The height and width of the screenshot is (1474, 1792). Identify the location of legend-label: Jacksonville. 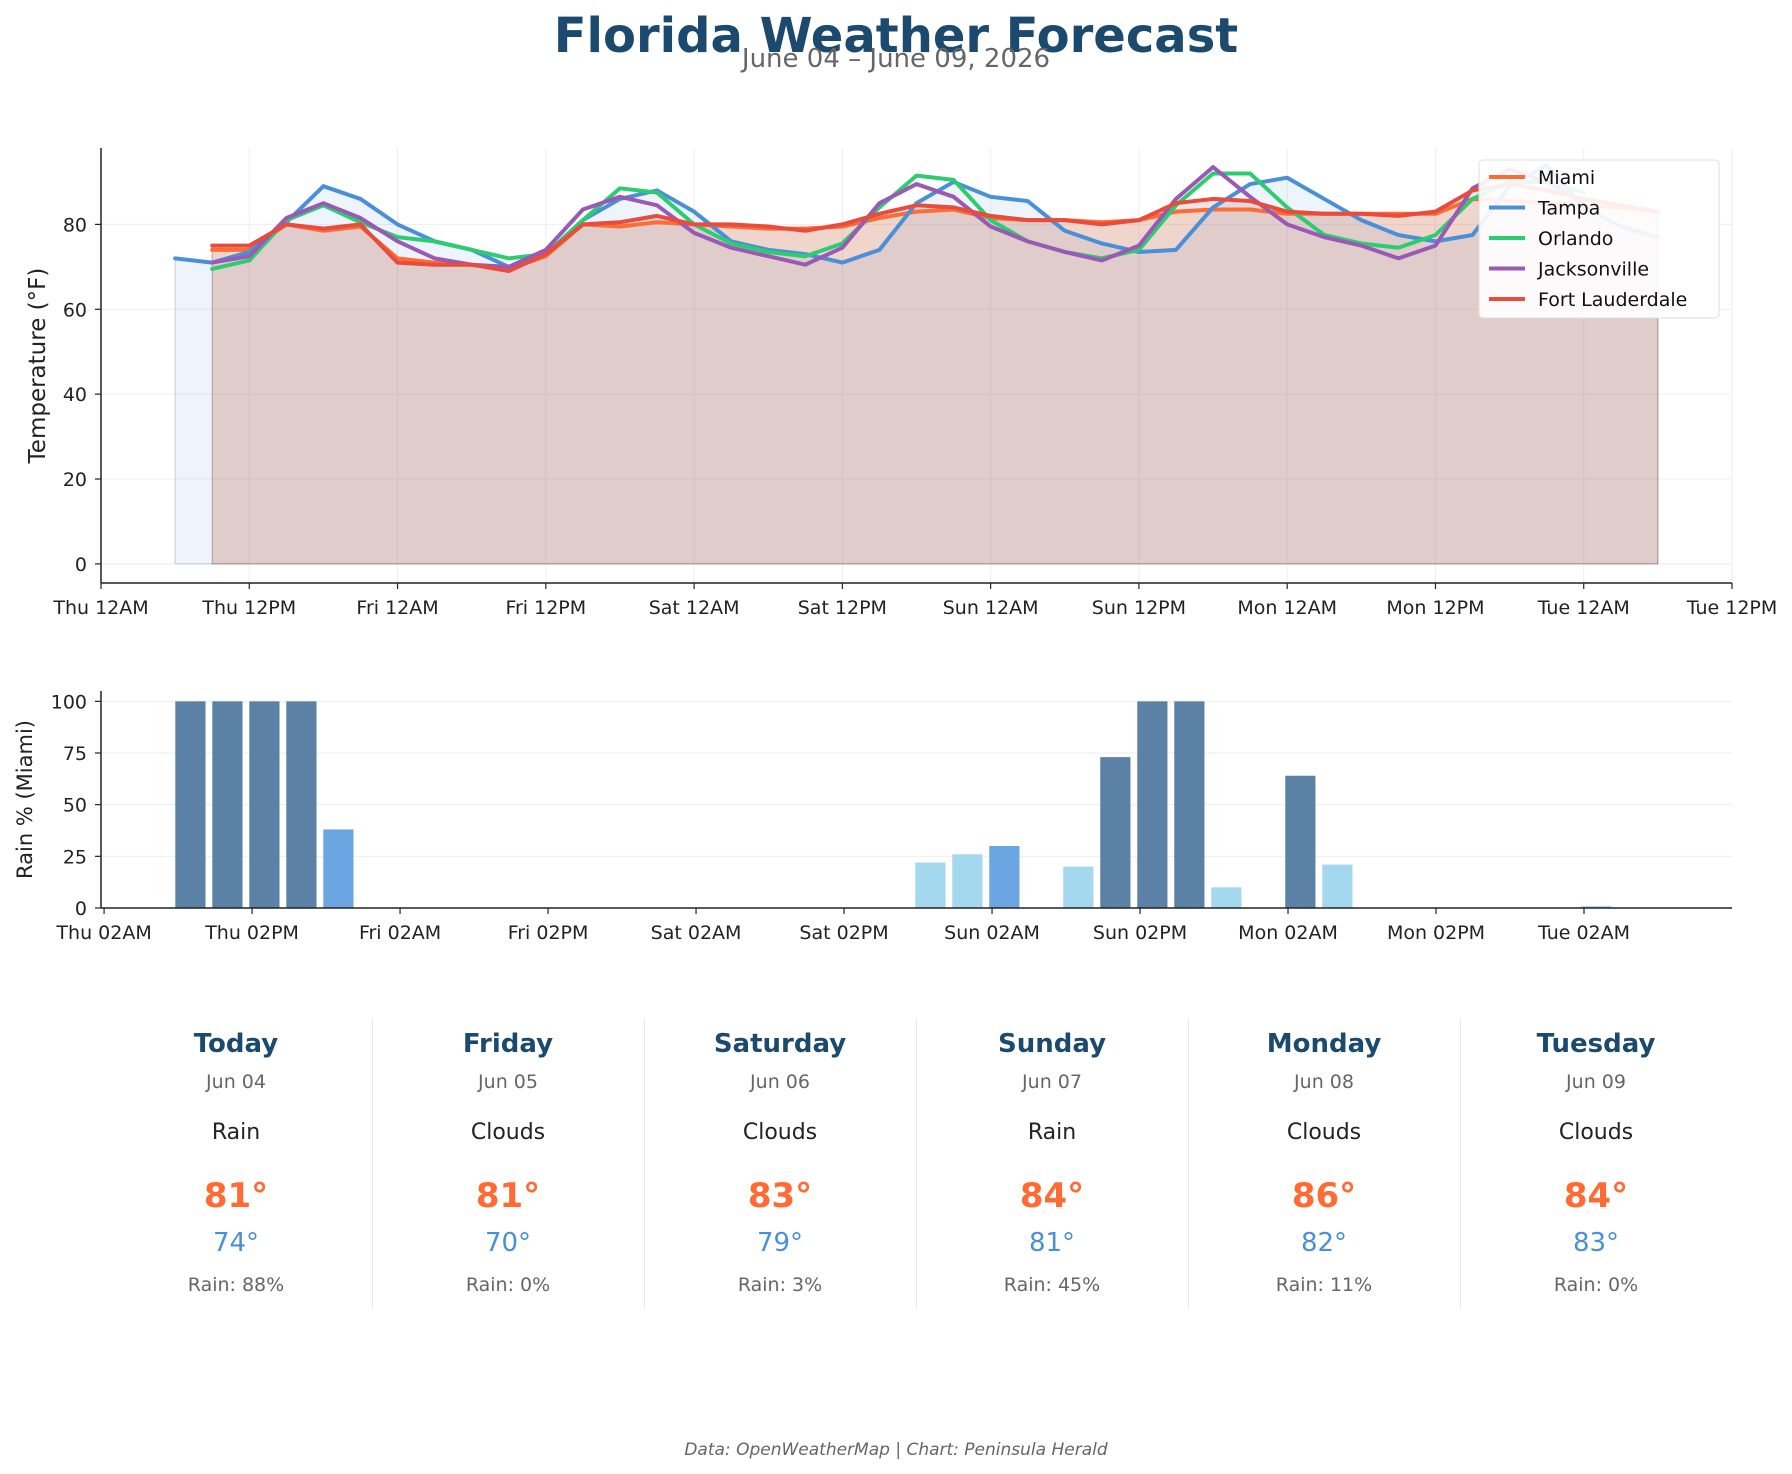
(1593, 270).